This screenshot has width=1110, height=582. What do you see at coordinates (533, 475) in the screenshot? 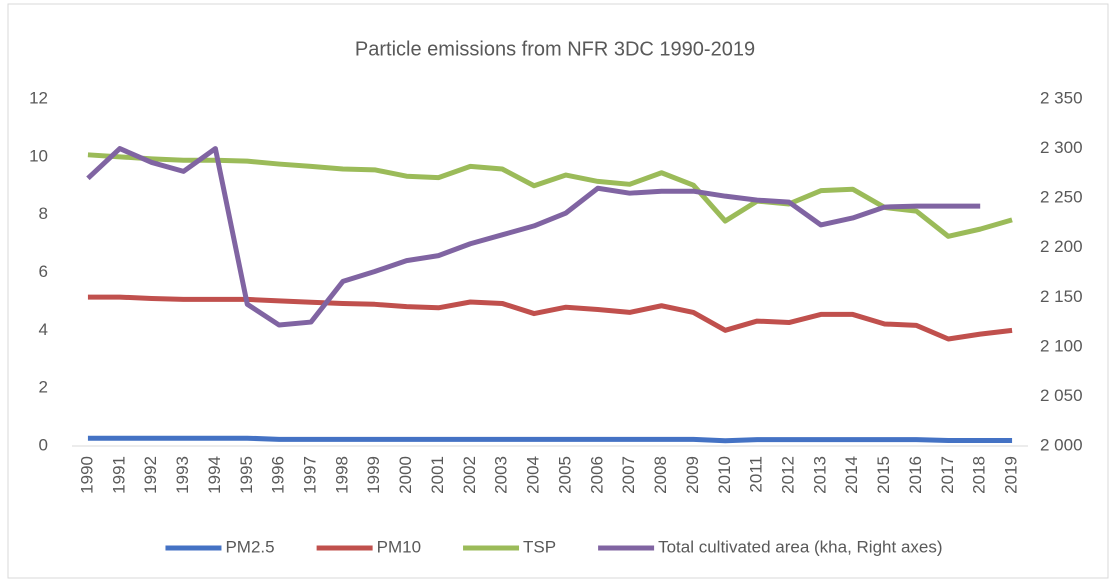
I see `x-tick-label: 2004` at bounding box center [533, 475].